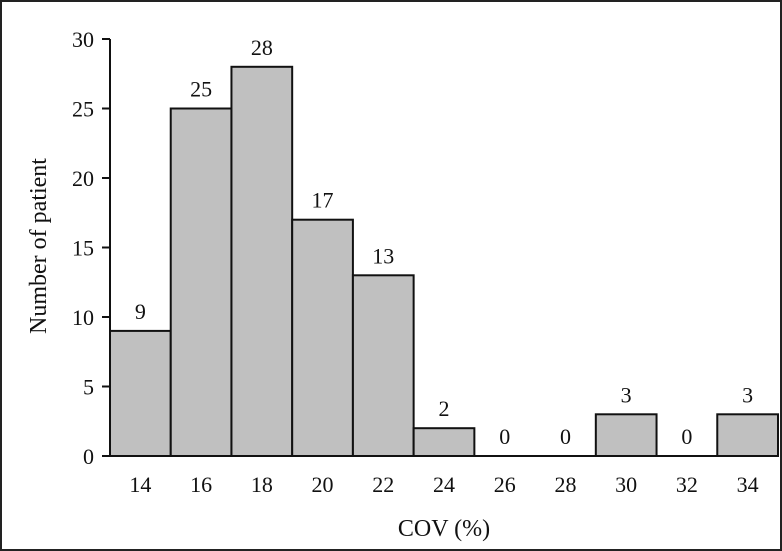 This screenshot has width=782, height=551. I want to click on y-tick-label-15: 15, so click(83, 248).